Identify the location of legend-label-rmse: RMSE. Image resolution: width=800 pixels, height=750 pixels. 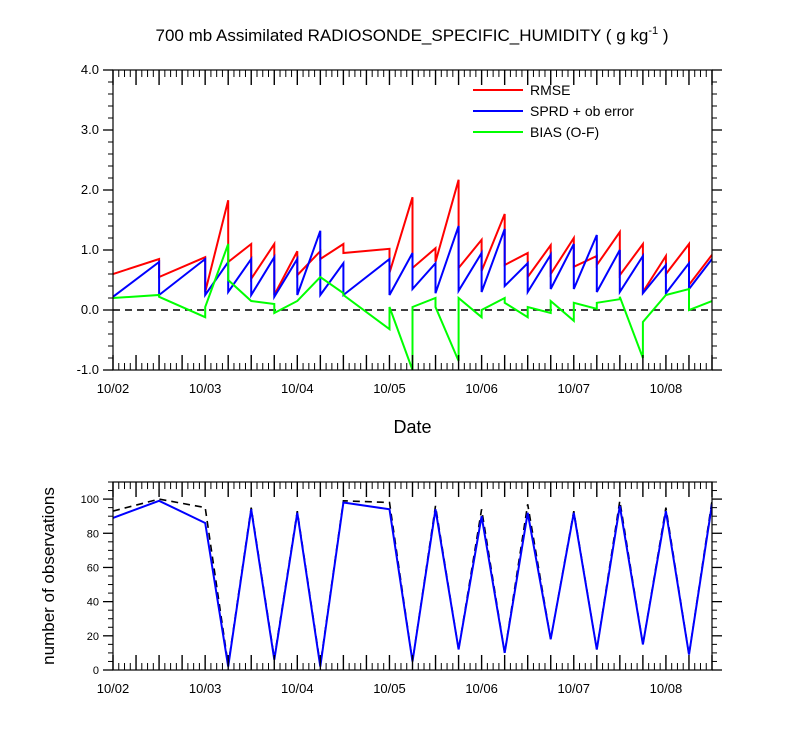
(550, 90).